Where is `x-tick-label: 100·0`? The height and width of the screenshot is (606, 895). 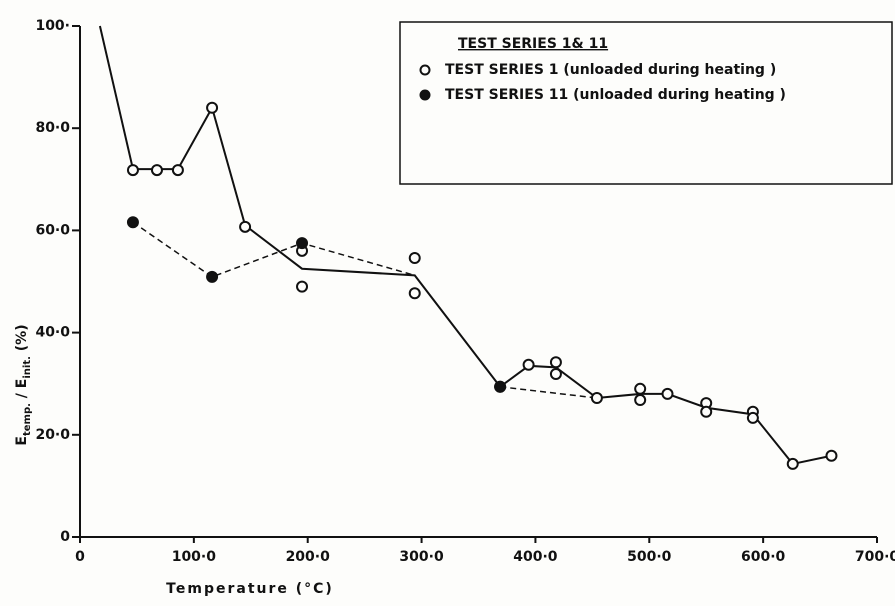
x-tick-label: 100·0 is located at coordinates (194, 557).